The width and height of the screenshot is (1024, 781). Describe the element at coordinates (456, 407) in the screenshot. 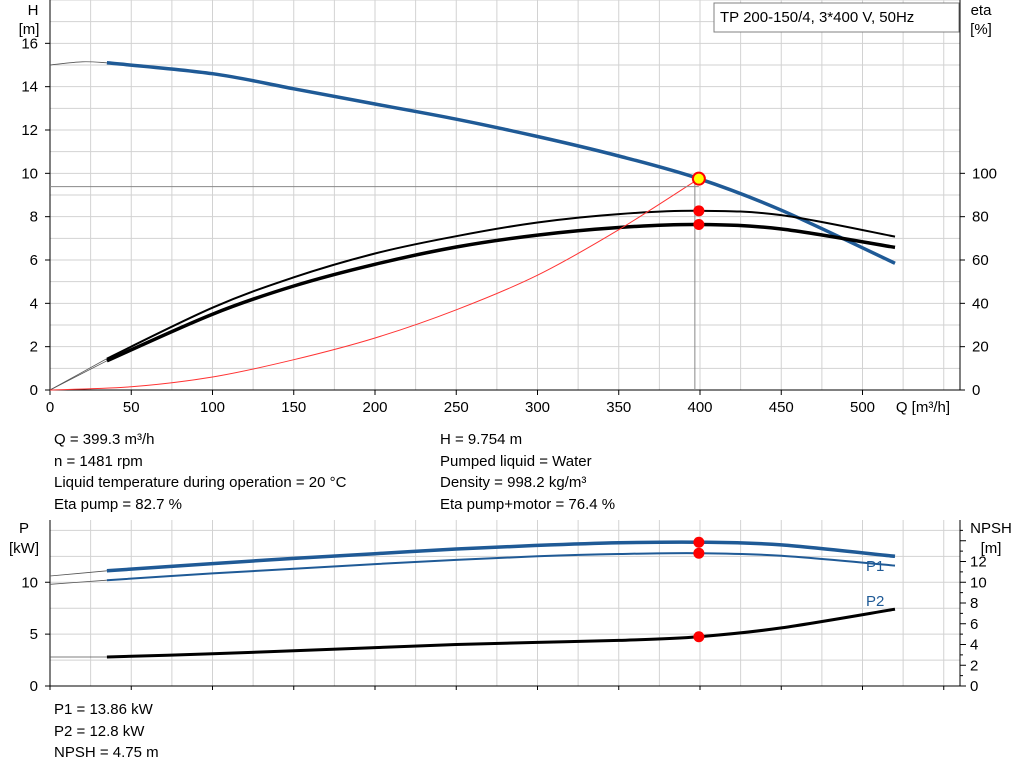

I see `x-tick-label: 250` at that location.